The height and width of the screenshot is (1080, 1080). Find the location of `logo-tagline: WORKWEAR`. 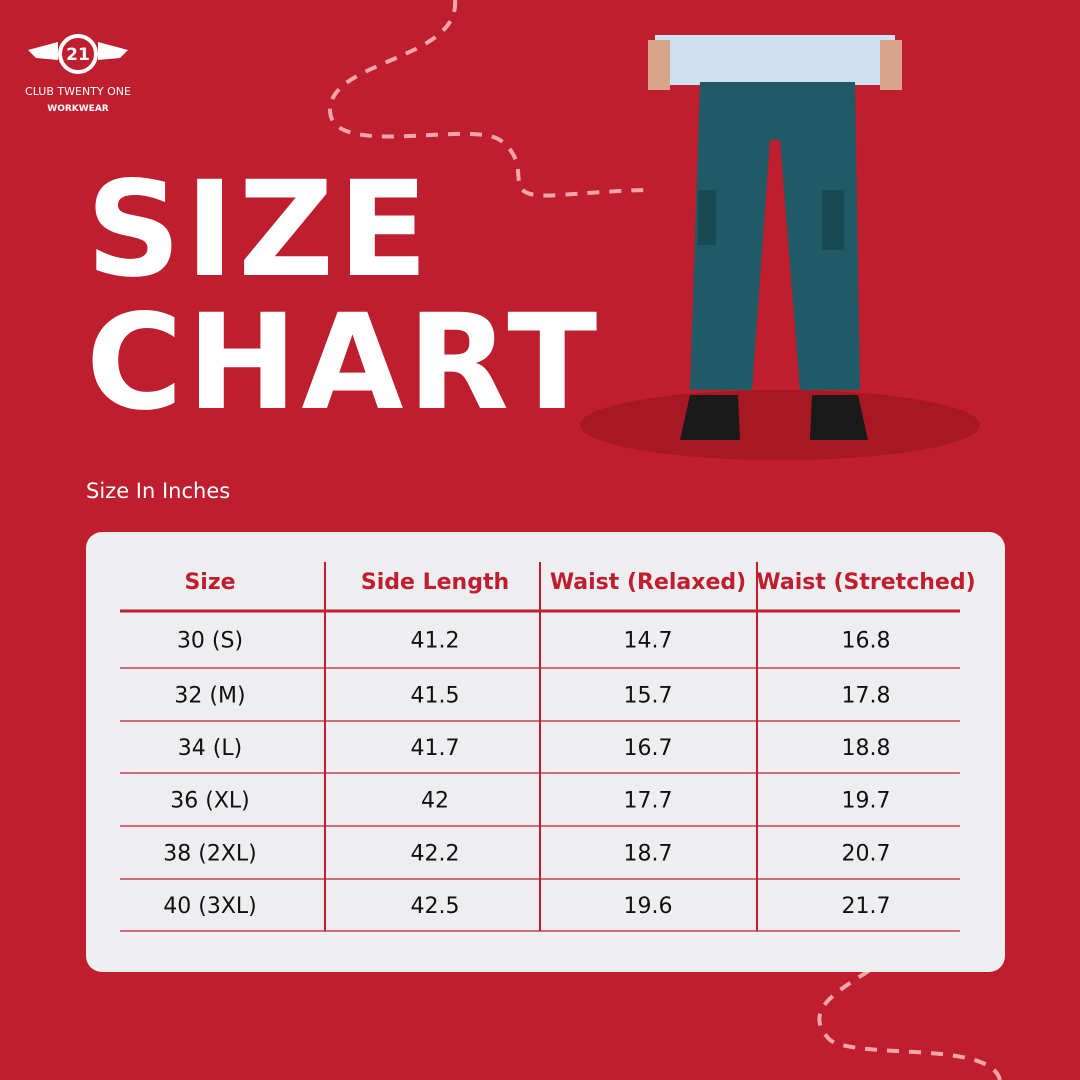

logo-tagline: WORKWEAR is located at coordinates (78, 109).